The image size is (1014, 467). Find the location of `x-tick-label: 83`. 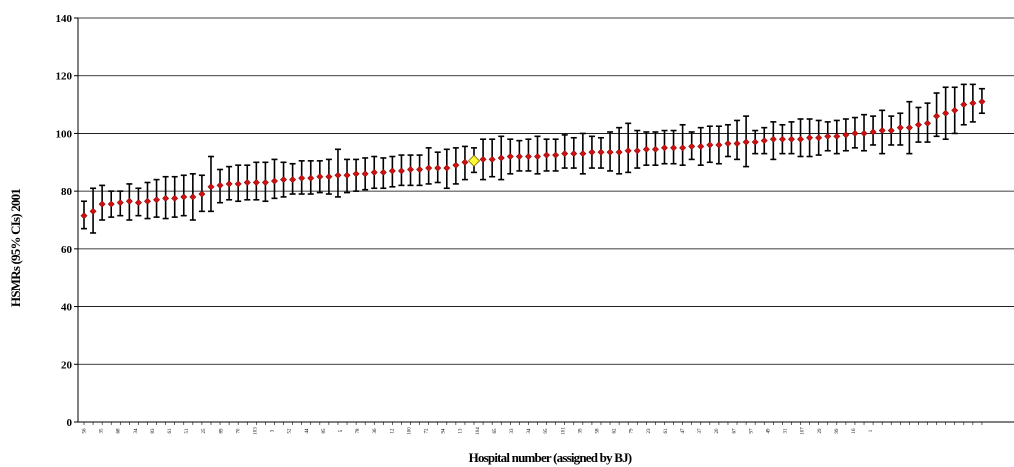

x-tick-label: 83 is located at coordinates (153, 431).